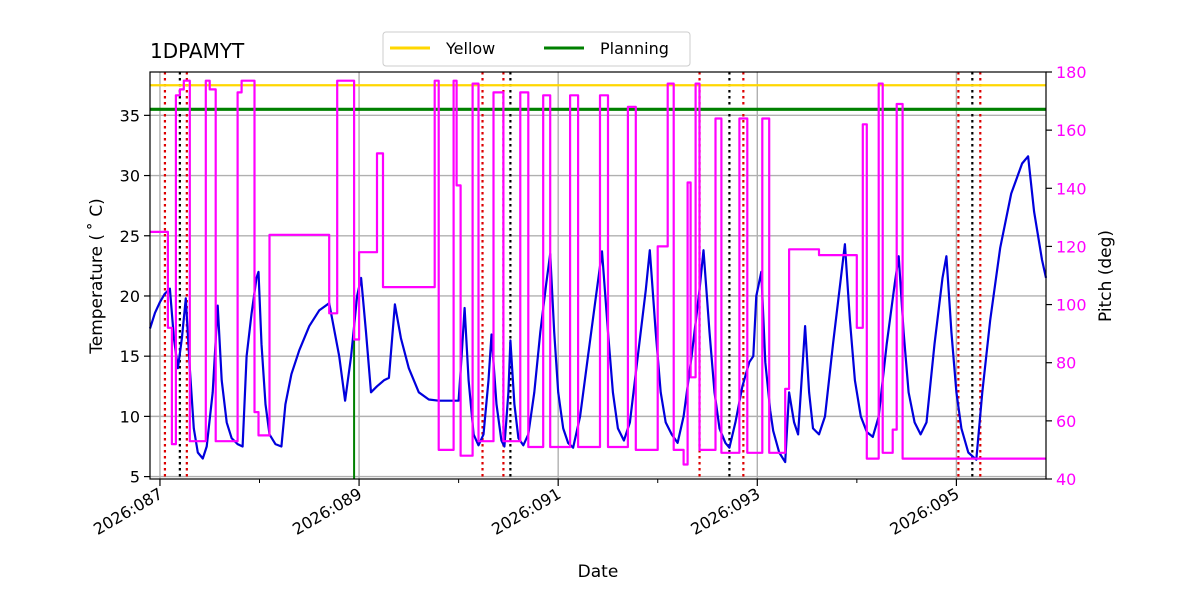 The width and height of the screenshot is (1200, 600). What do you see at coordinates (1066, 421) in the screenshot?
I see `y2-tick-label: 60` at bounding box center [1066, 421].